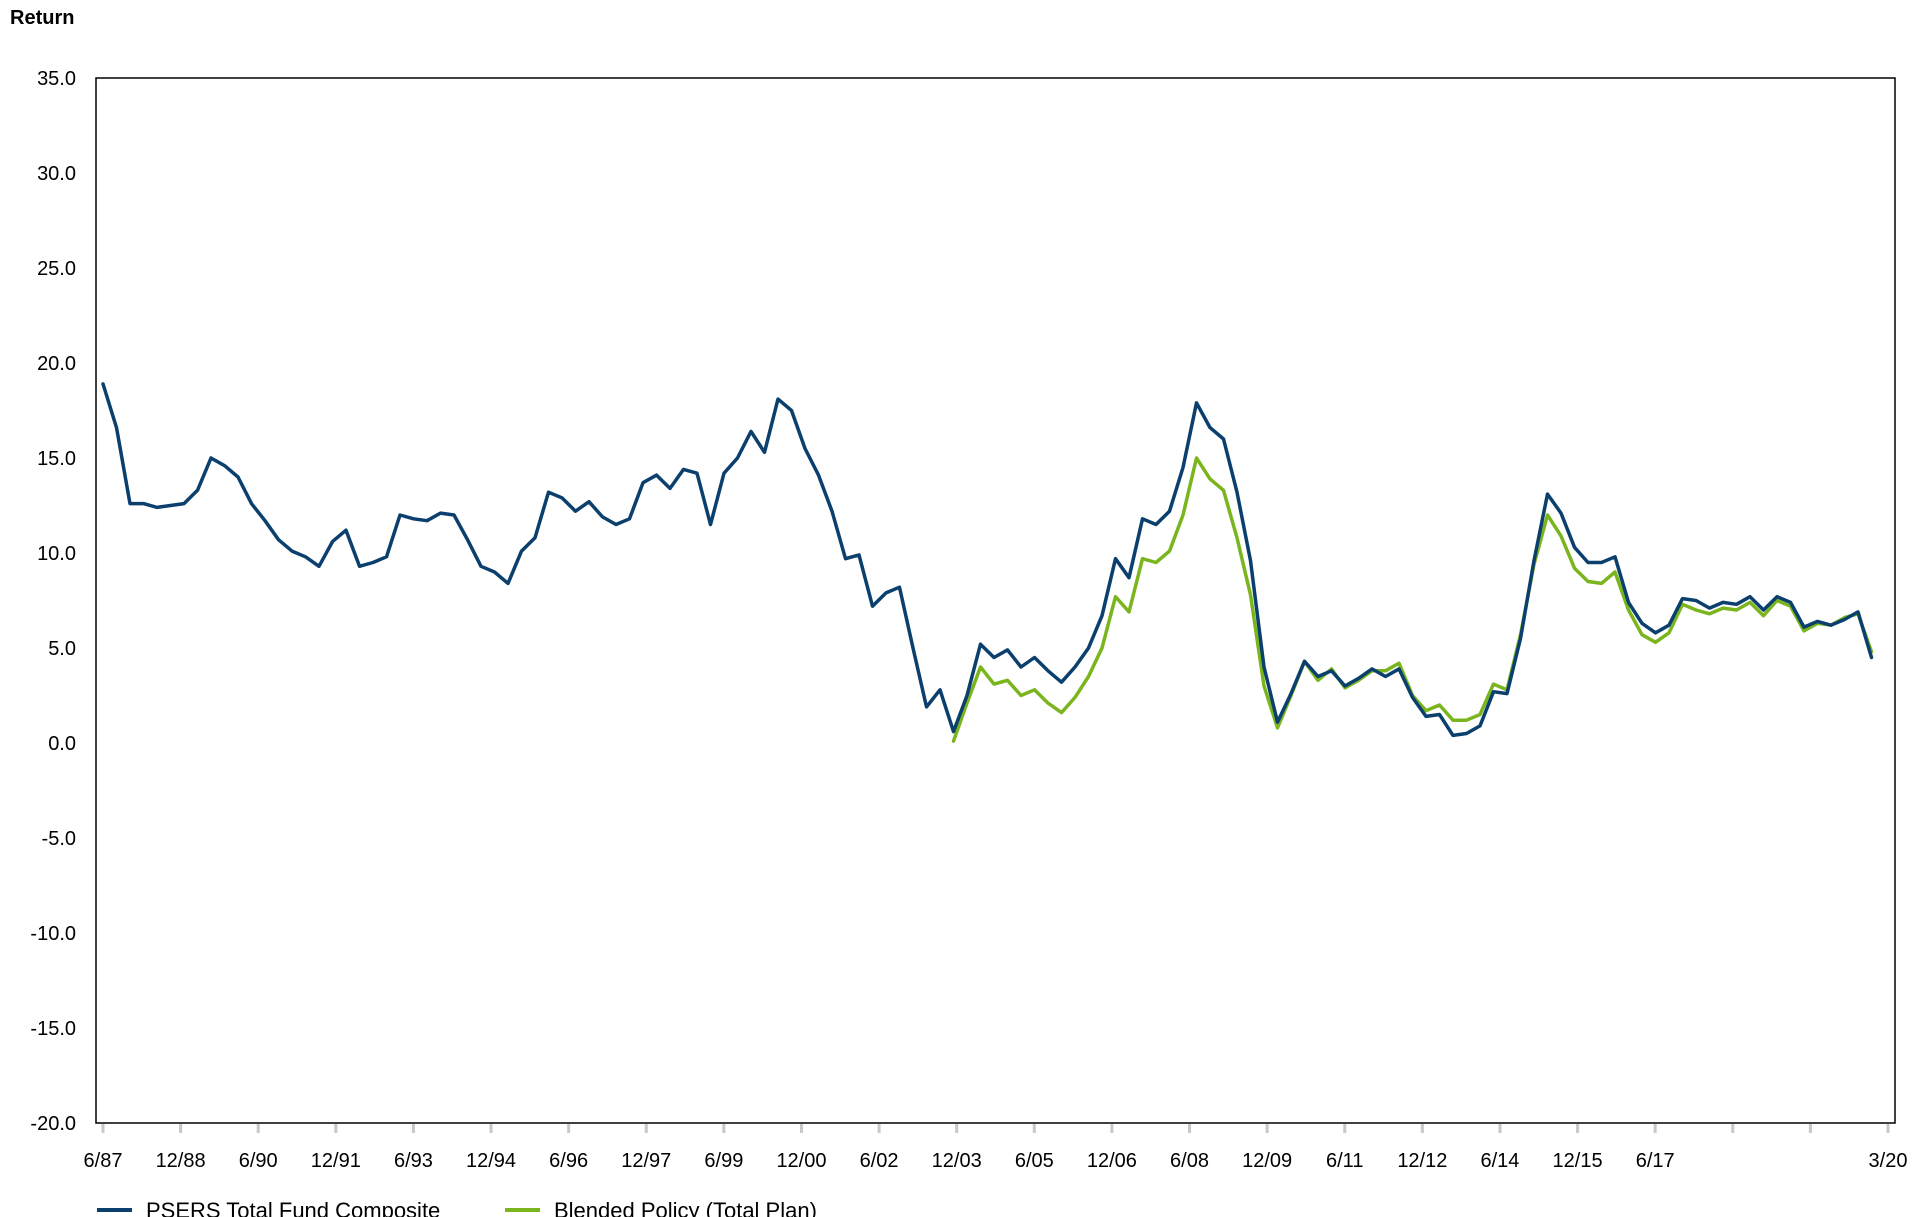  What do you see at coordinates (56, 459) in the screenshot?
I see `y-tick-label: 15.0` at bounding box center [56, 459].